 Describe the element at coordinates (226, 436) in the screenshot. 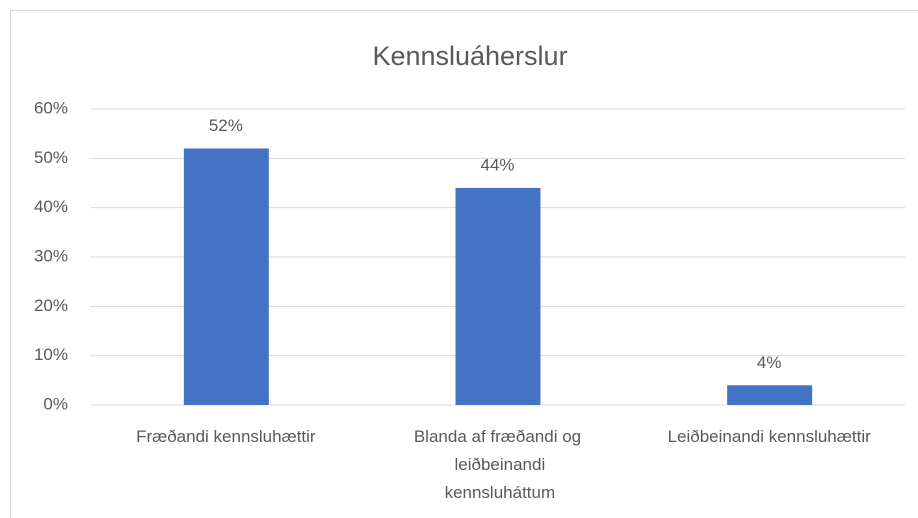

I see `x-tick-label: Fræðandi kennsluhættir` at that location.